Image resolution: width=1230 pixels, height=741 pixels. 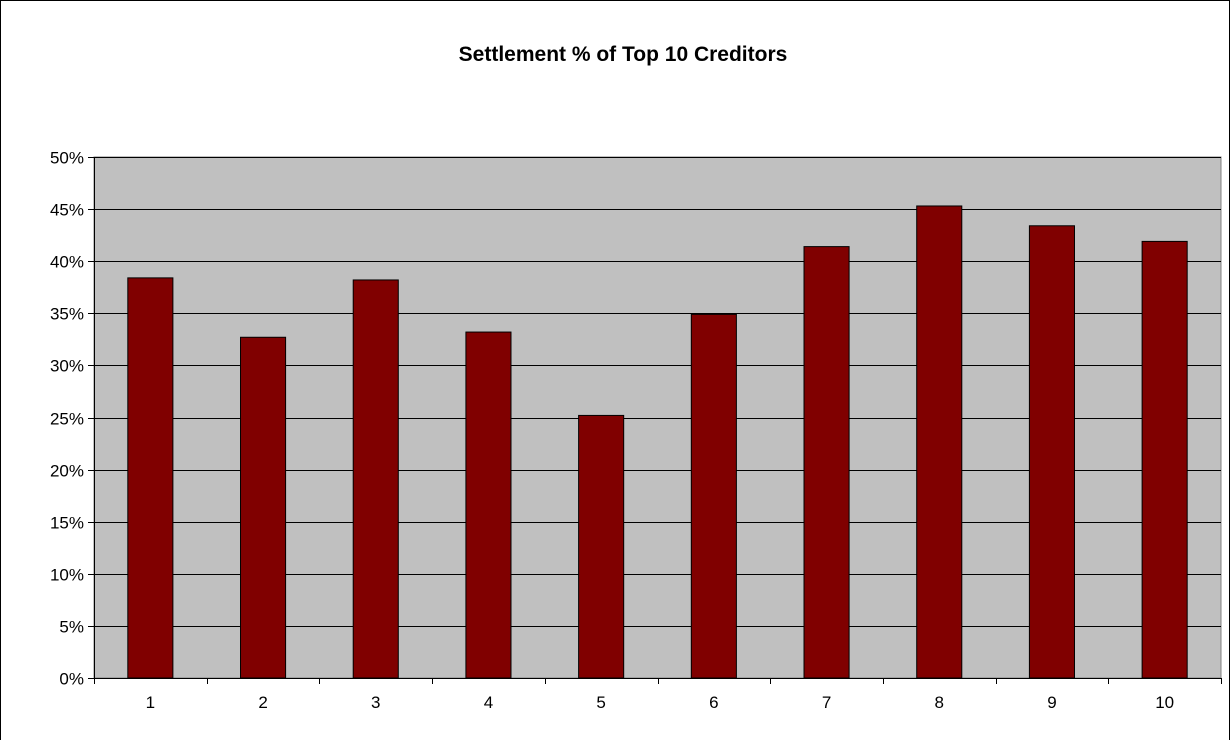 I want to click on x-tick-label: 8, so click(x=939, y=702).